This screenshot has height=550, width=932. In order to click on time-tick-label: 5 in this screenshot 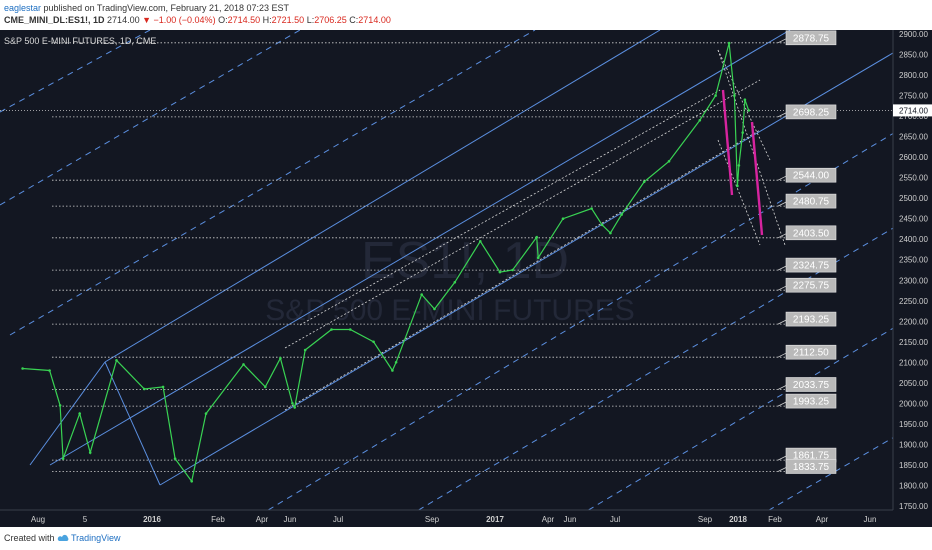, I will do `click(85, 519)`.